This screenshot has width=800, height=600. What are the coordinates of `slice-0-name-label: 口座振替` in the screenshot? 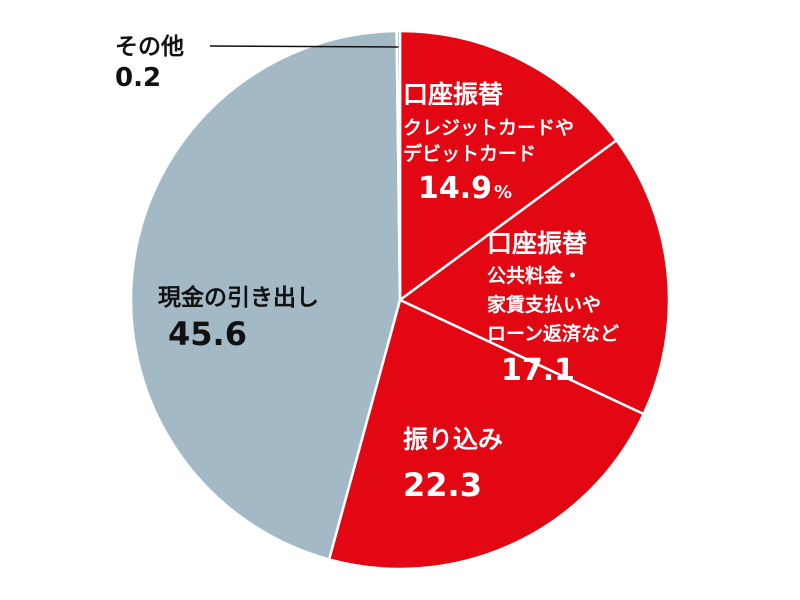 It's located at (453, 94).